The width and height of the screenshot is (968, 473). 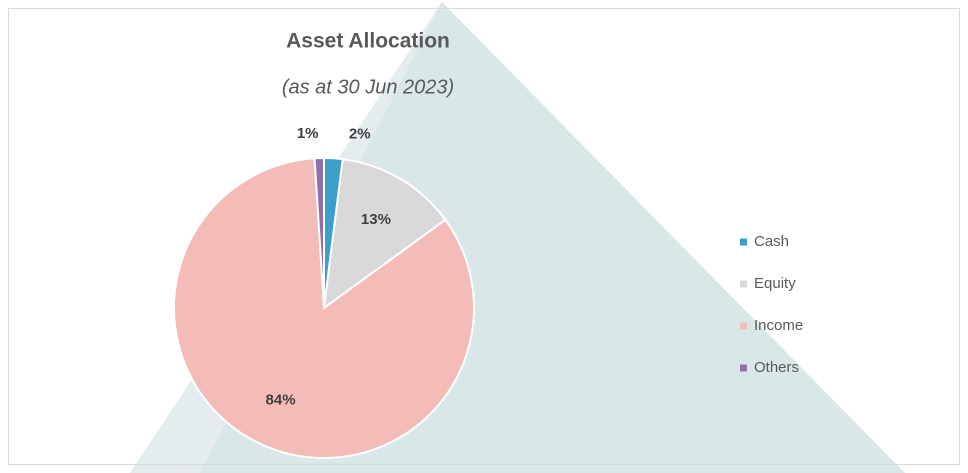 I want to click on data-label: 1%, so click(x=308, y=133).